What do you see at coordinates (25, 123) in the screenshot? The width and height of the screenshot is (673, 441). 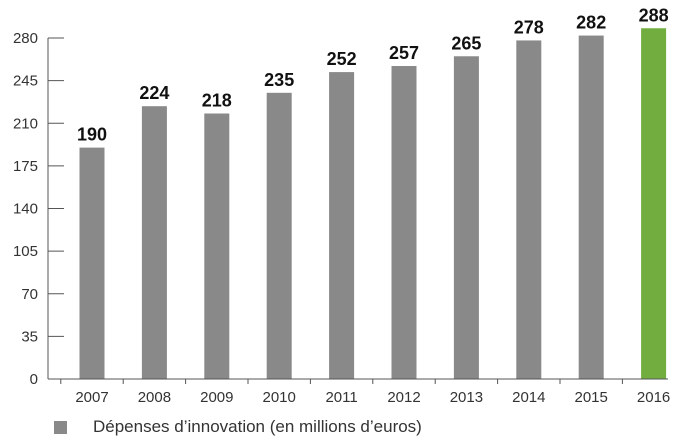 I see `y-tick-label: 210` at bounding box center [25, 123].